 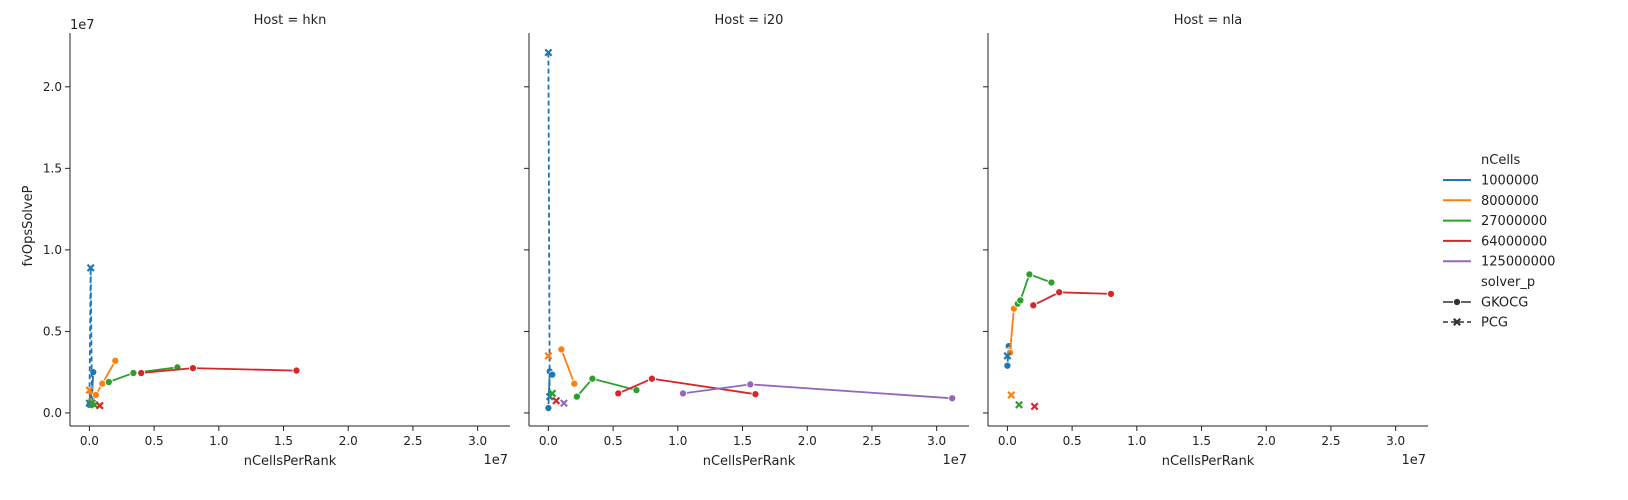 What do you see at coordinates (52, 168) in the screenshot?
I see `y-tick-label: 1.5` at bounding box center [52, 168].